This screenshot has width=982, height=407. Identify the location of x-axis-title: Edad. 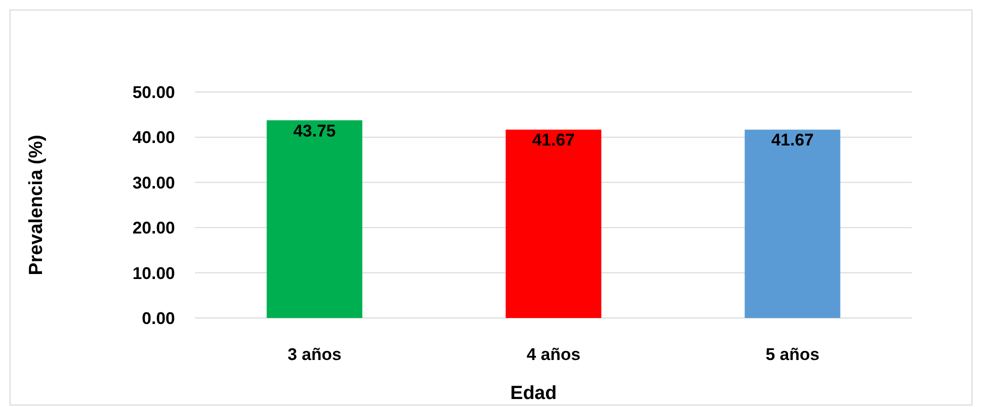
(533, 393).